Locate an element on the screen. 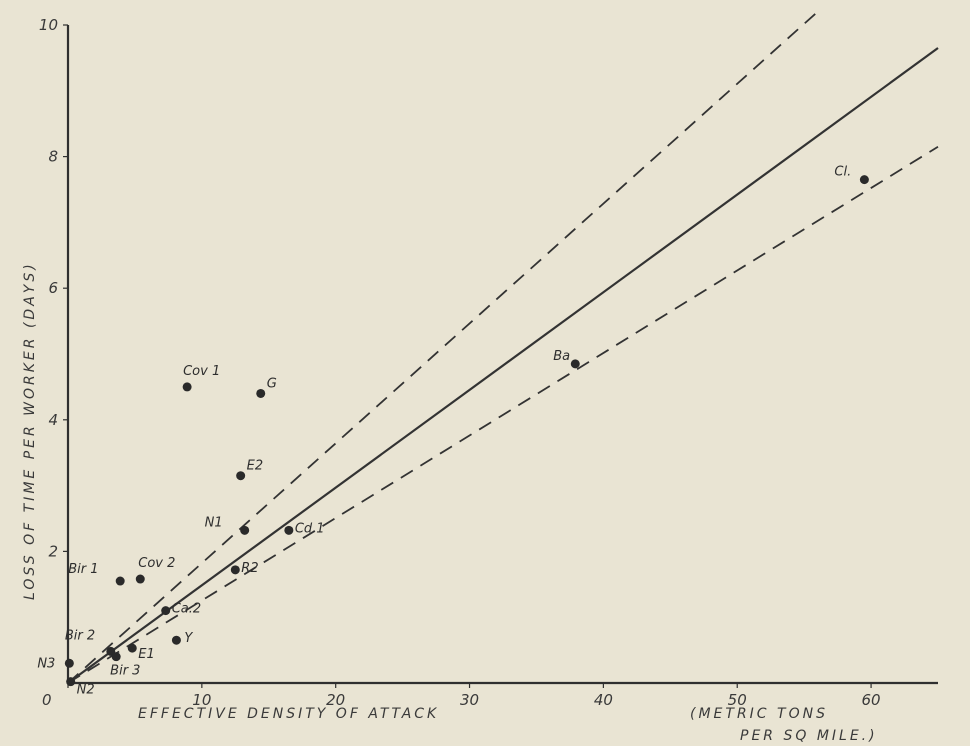 Image resolution: width=970 pixels, height=746 pixels. x-tick-label: 0 is located at coordinates (47, 700).